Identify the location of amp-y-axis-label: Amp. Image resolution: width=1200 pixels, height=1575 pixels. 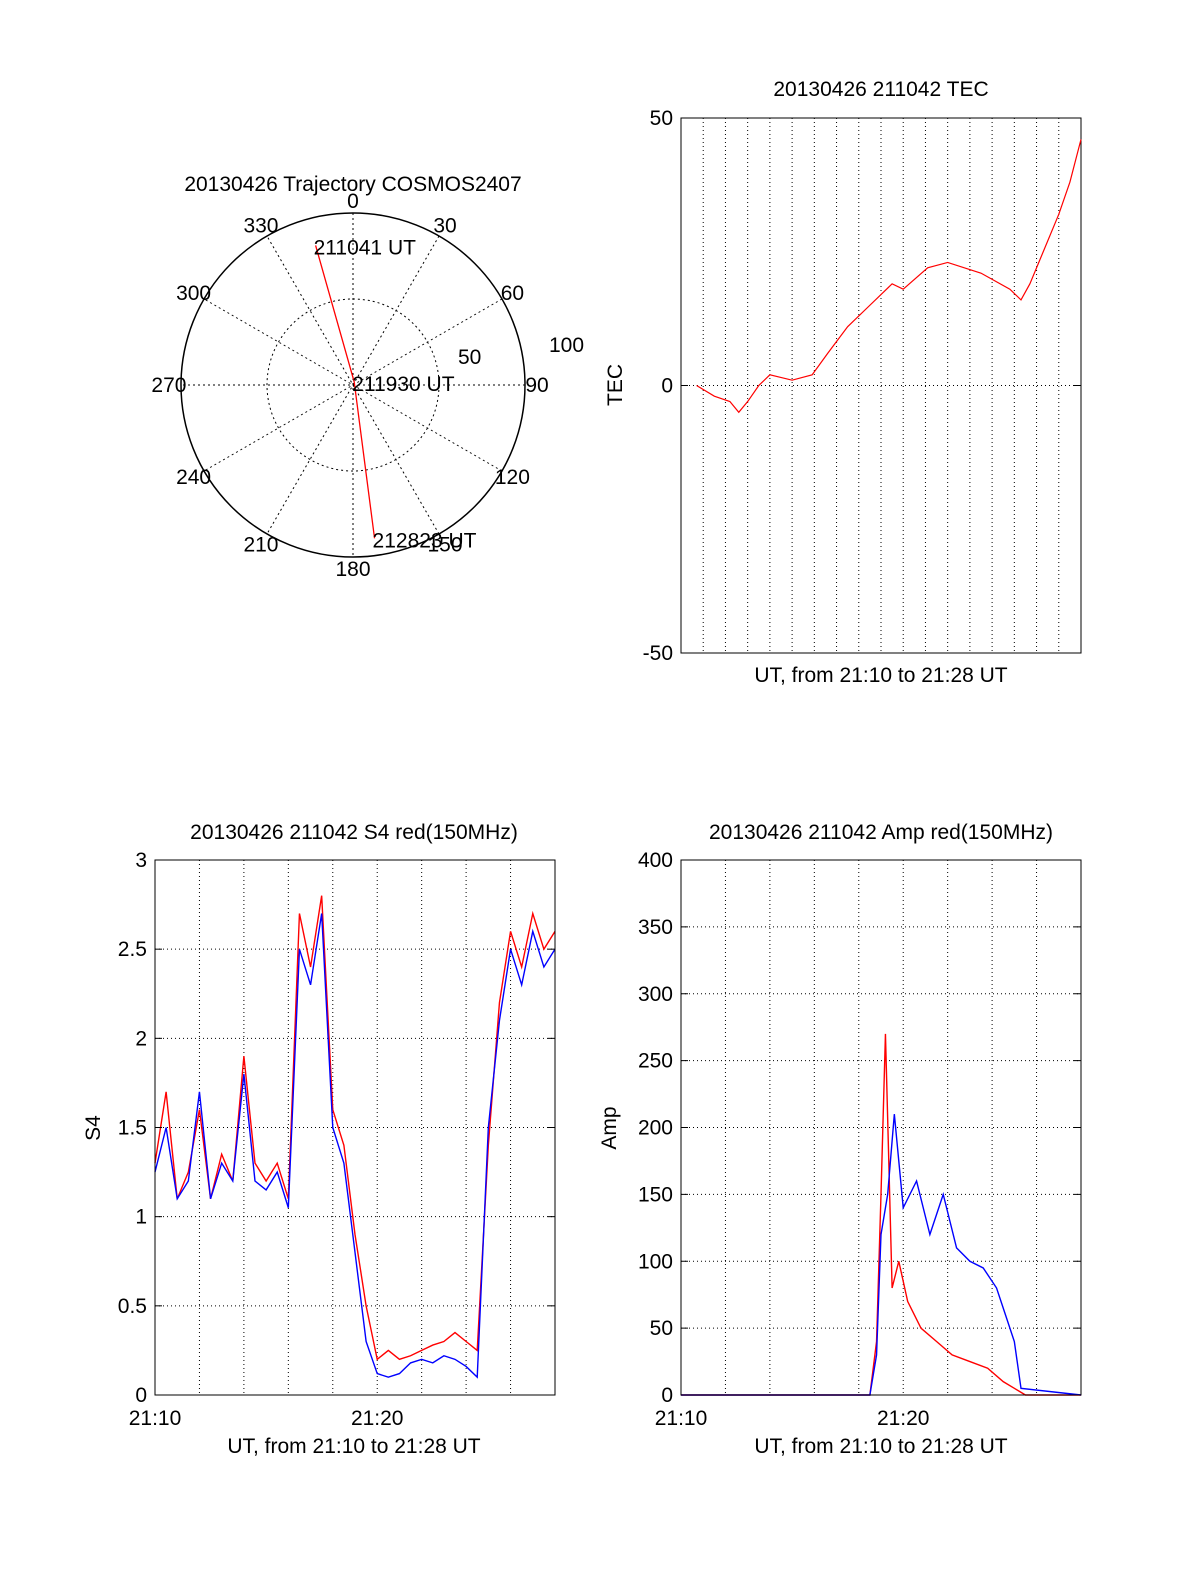
(609, 1127).